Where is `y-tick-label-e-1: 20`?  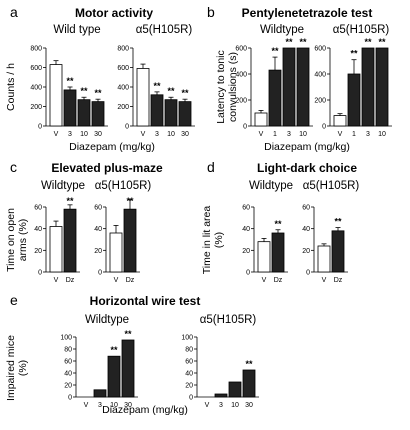 y-tick-label-e-1: 20 is located at coordinates (189, 386).